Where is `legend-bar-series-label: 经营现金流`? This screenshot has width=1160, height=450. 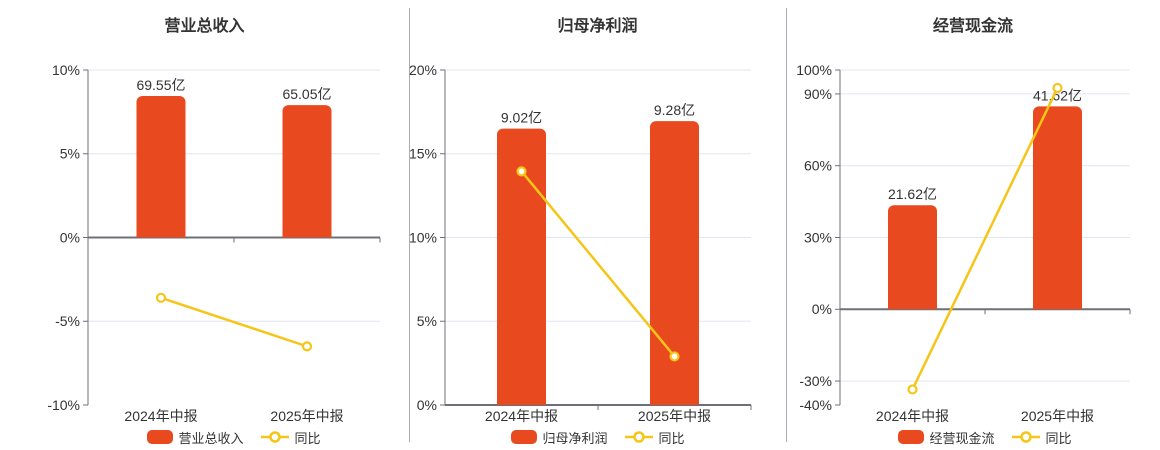
legend-bar-series-label: 经营现金流 is located at coordinates (962, 438).